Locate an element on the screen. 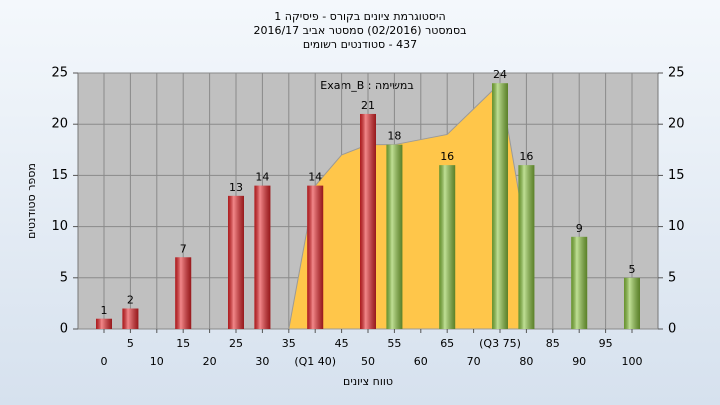  x-tick-label: 45 is located at coordinates (342, 343).